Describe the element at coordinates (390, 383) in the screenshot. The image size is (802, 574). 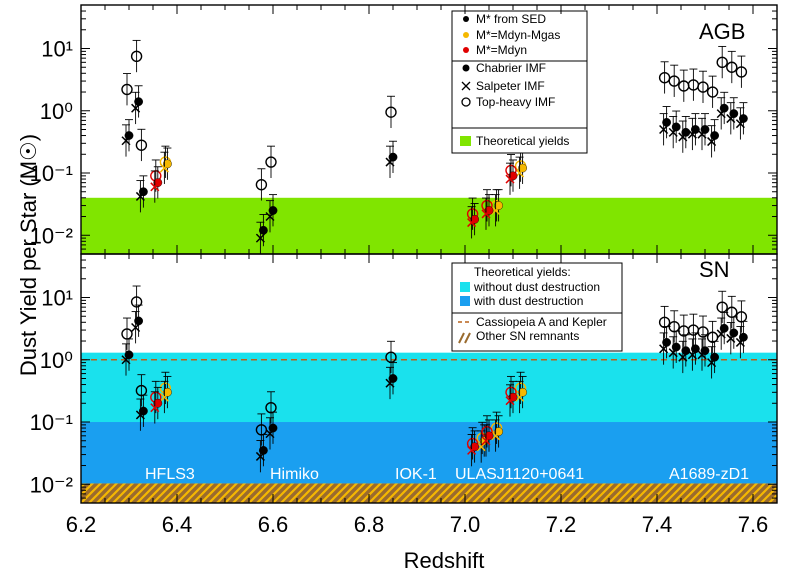
I see `point-1-0-5-salp` at that location.